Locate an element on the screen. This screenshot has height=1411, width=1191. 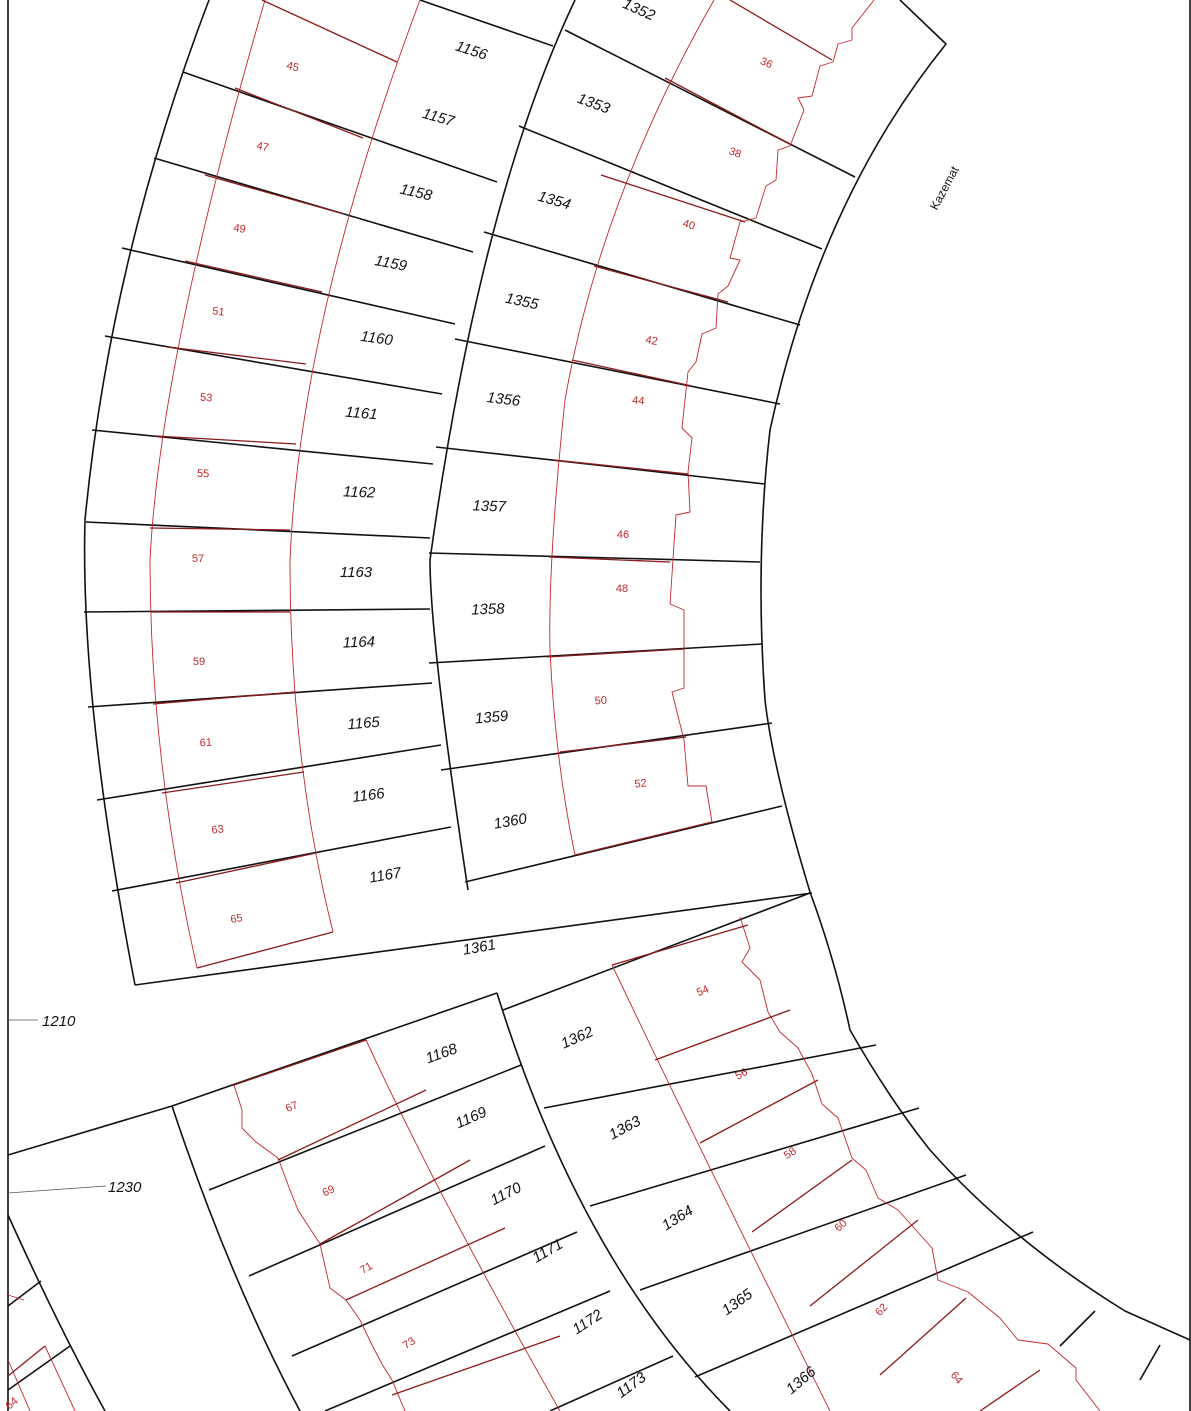
parcel-label-1161: 1161 is located at coordinates (362, 414).